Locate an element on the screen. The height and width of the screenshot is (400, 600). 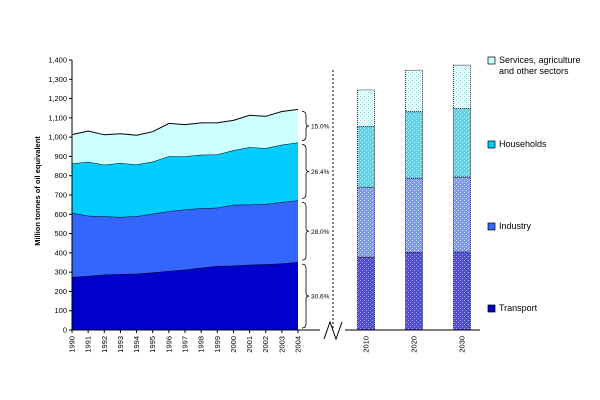
bar-2010-transport is located at coordinates (366, 293).